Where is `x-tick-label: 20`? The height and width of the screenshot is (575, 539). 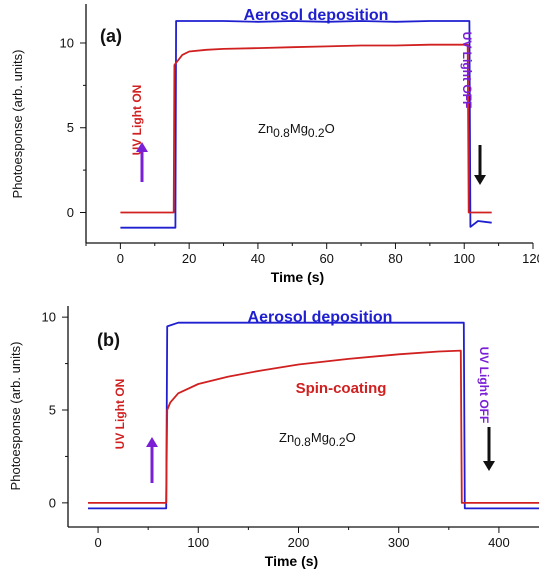
x-tick-label: 20 is located at coordinates (189, 258).